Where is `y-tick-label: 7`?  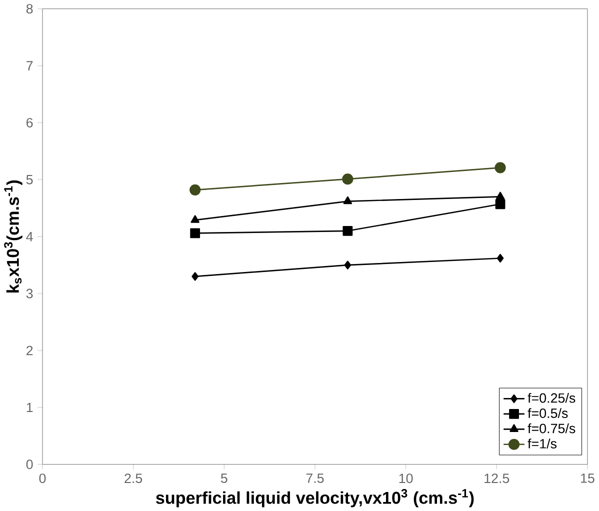 y-tick-label: 7 is located at coordinates (29, 65).